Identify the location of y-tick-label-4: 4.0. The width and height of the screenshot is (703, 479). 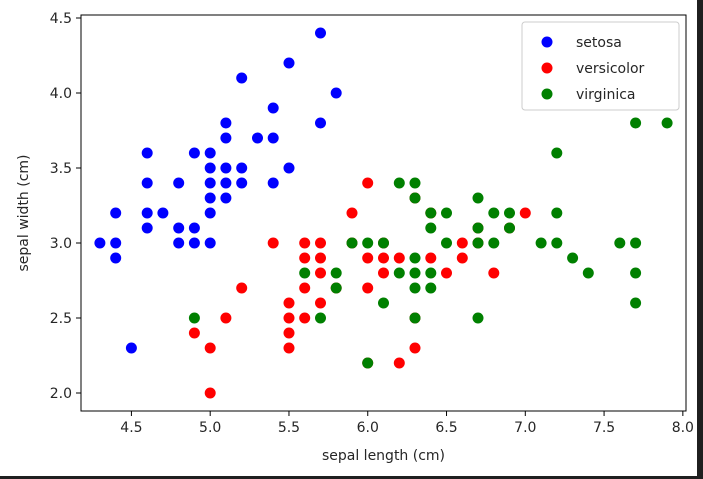
(61, 94).